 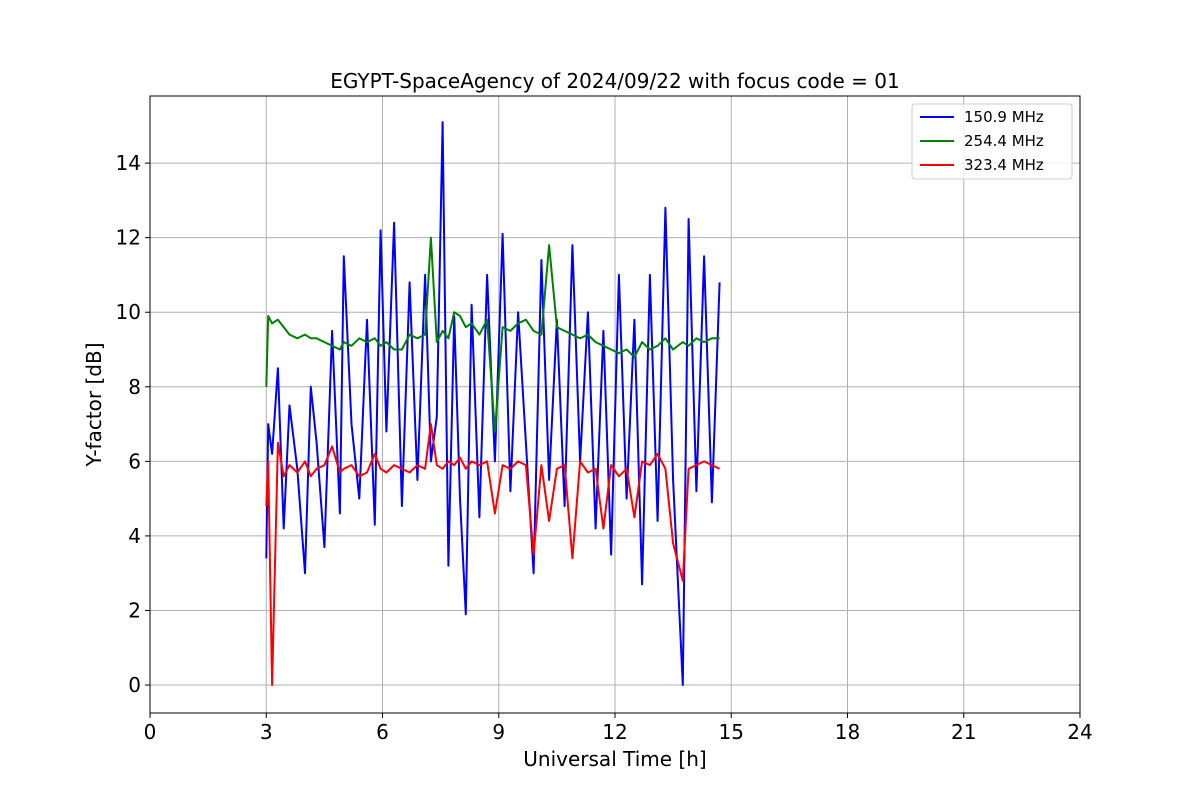 I want to click on y-tick-label: 14, so click(x=128, y=163).